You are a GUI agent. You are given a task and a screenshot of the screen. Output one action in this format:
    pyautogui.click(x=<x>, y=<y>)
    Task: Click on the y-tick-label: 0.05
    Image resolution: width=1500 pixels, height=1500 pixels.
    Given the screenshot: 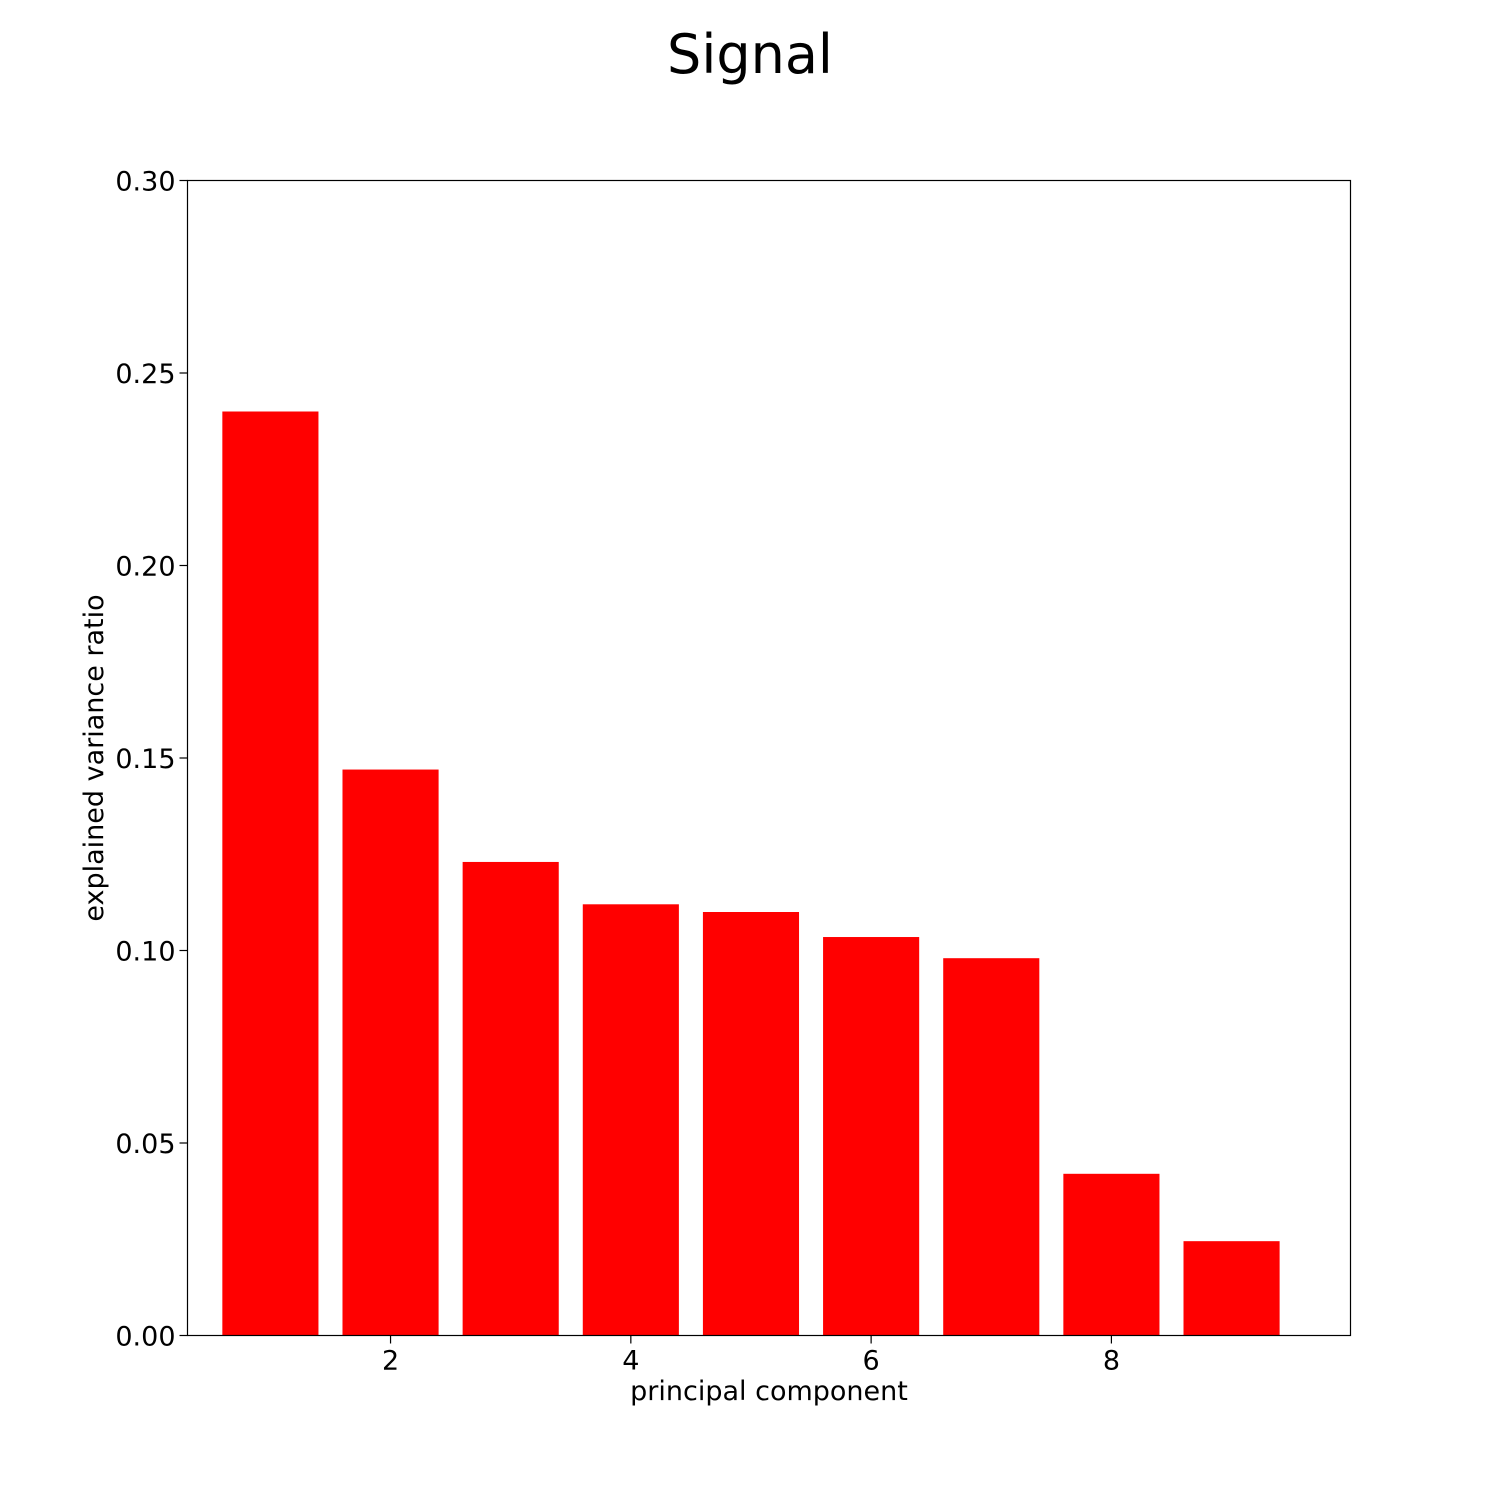 What is the action you would take?
    pyautogui.click(x=145, y=1144)
    